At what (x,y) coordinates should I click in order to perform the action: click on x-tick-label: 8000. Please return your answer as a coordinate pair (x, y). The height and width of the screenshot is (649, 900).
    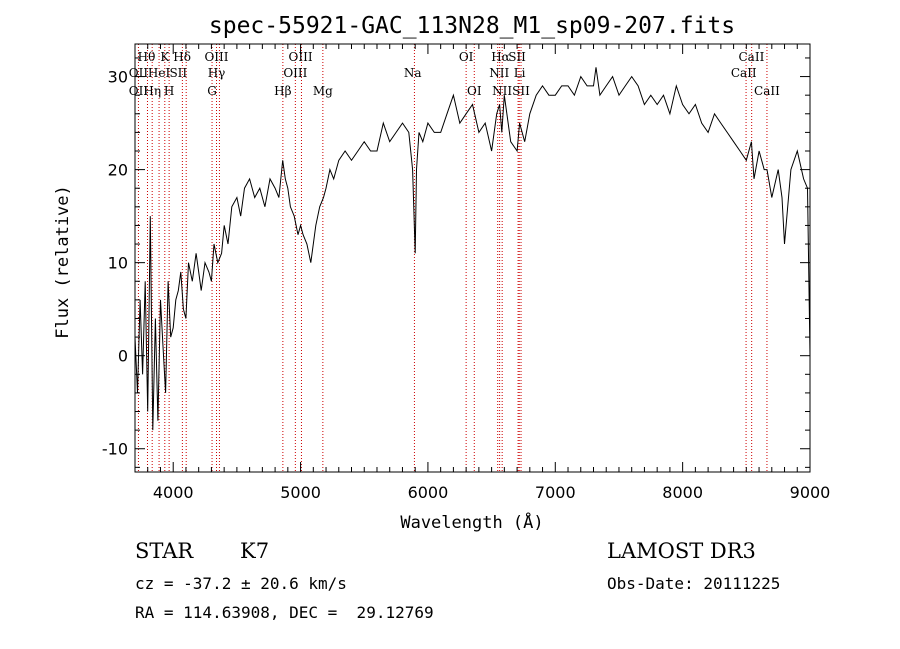
    Looking at the image, I should click on (682, 492).